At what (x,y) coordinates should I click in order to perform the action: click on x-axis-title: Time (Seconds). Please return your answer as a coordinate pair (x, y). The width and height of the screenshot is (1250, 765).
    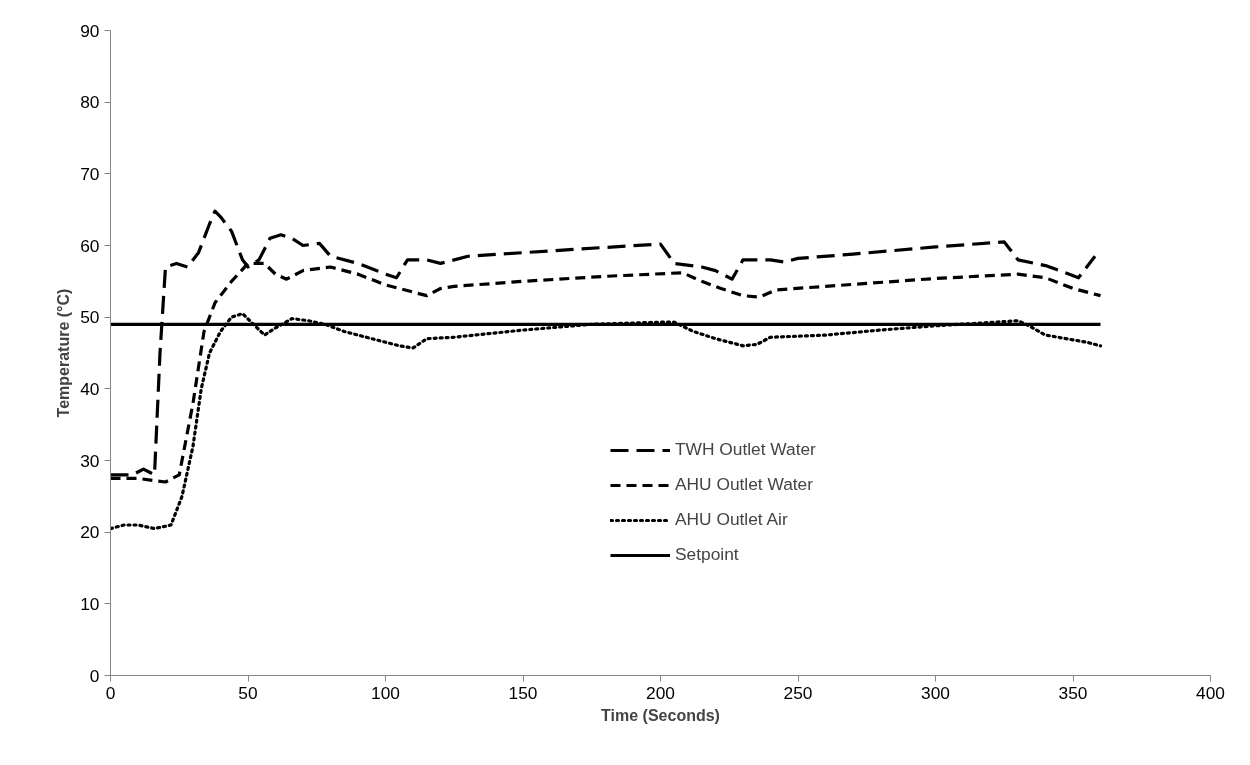
    Looking at the image, I should click on (660, 715).